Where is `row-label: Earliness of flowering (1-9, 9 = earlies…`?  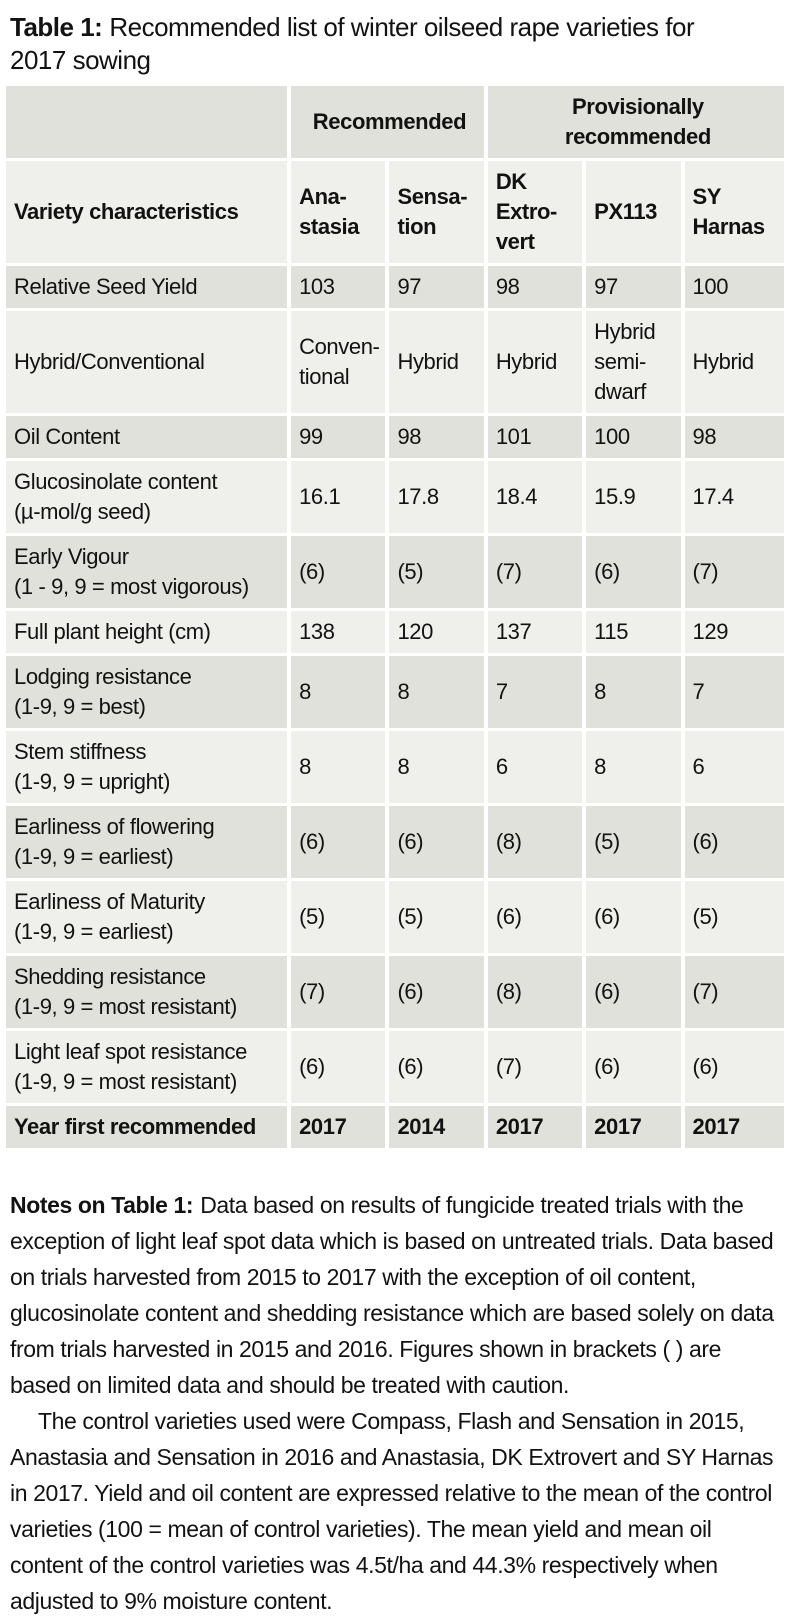
row-label: Earliness of flowering (1-9, 9 = earlies… is located at coordinates (147, 842).